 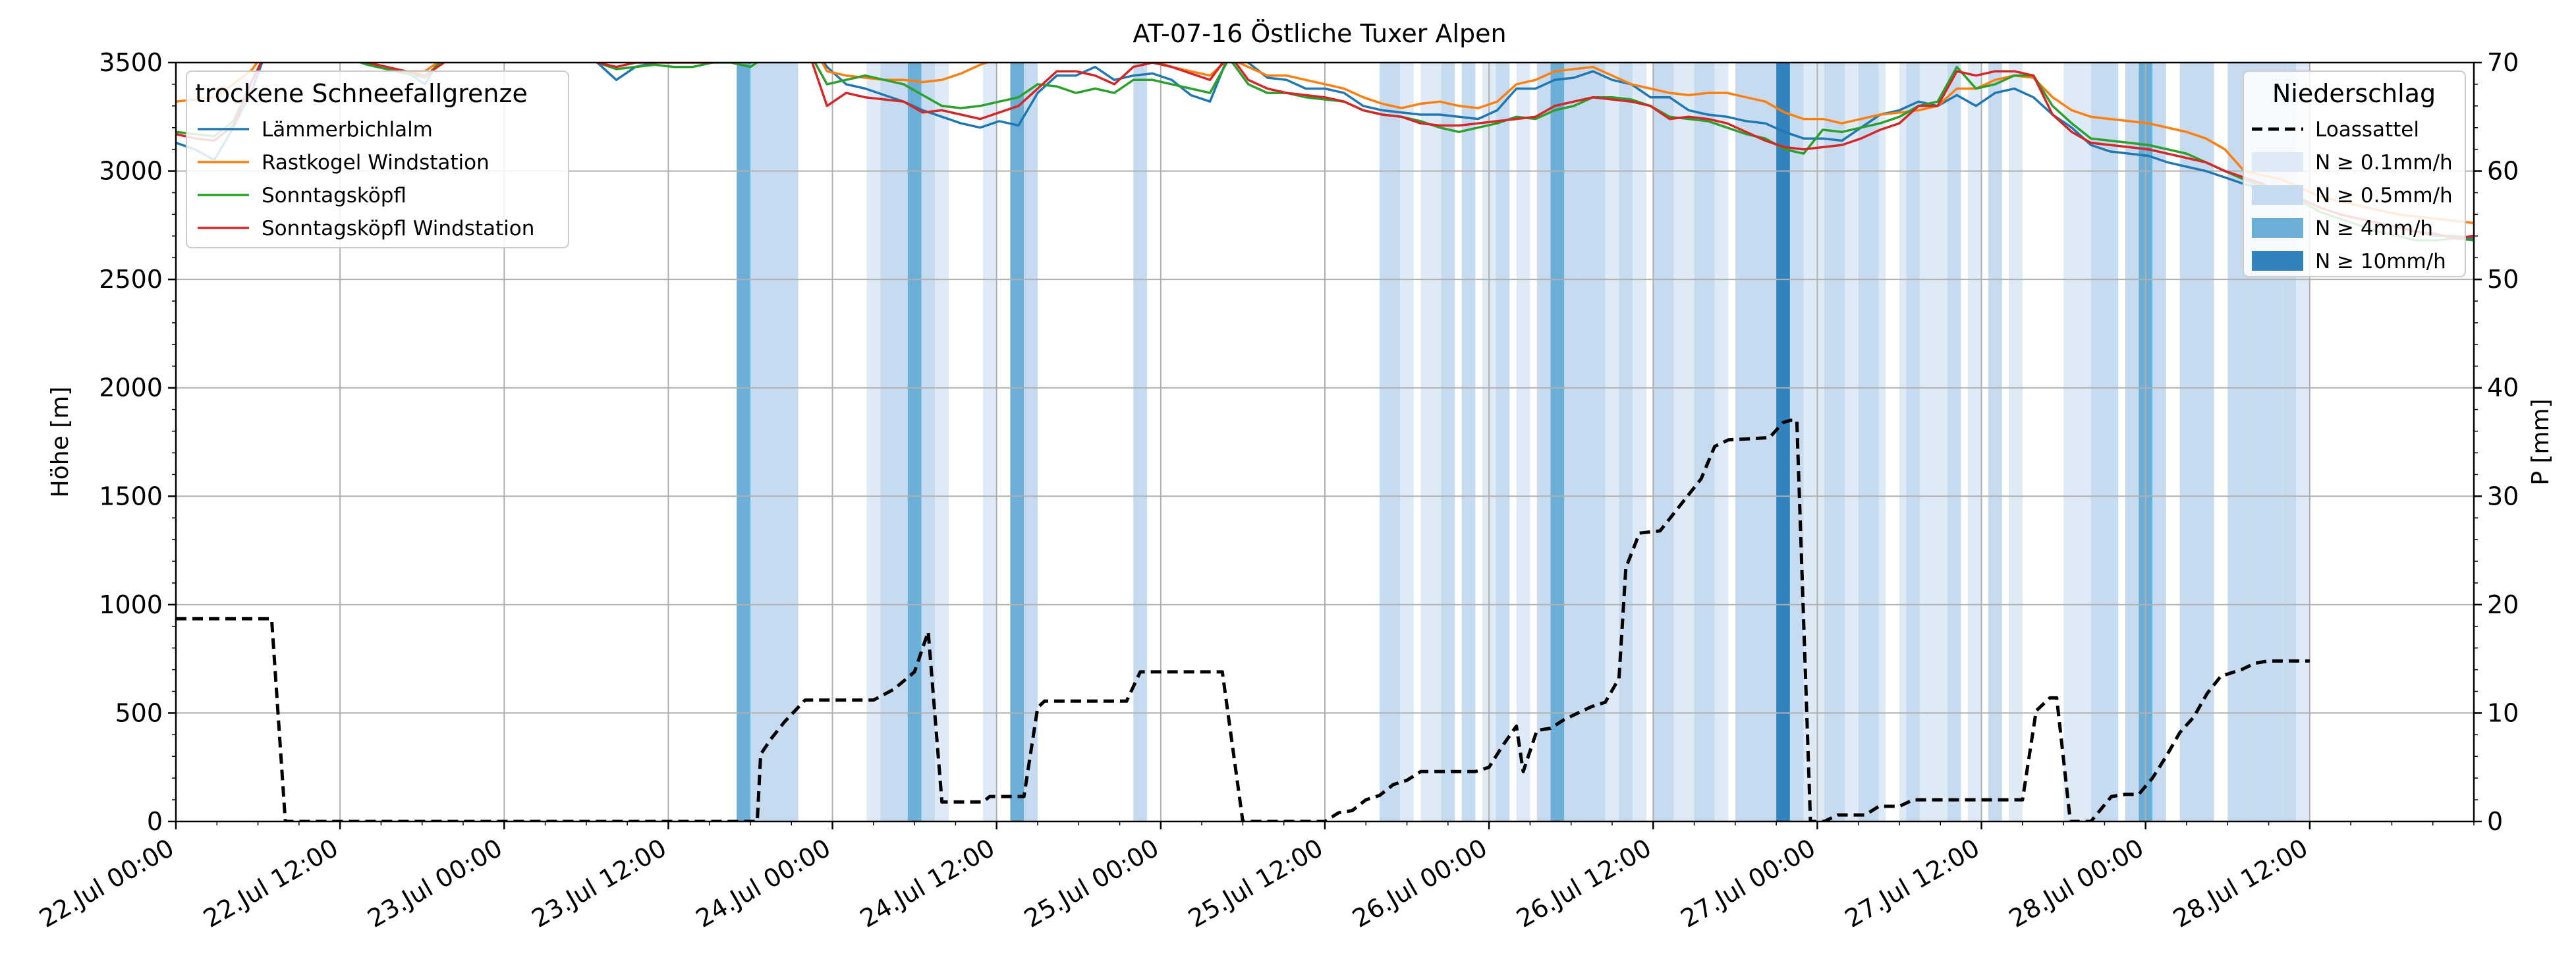 I want to click on legend-snowline-box, so click(x=377, y=159).